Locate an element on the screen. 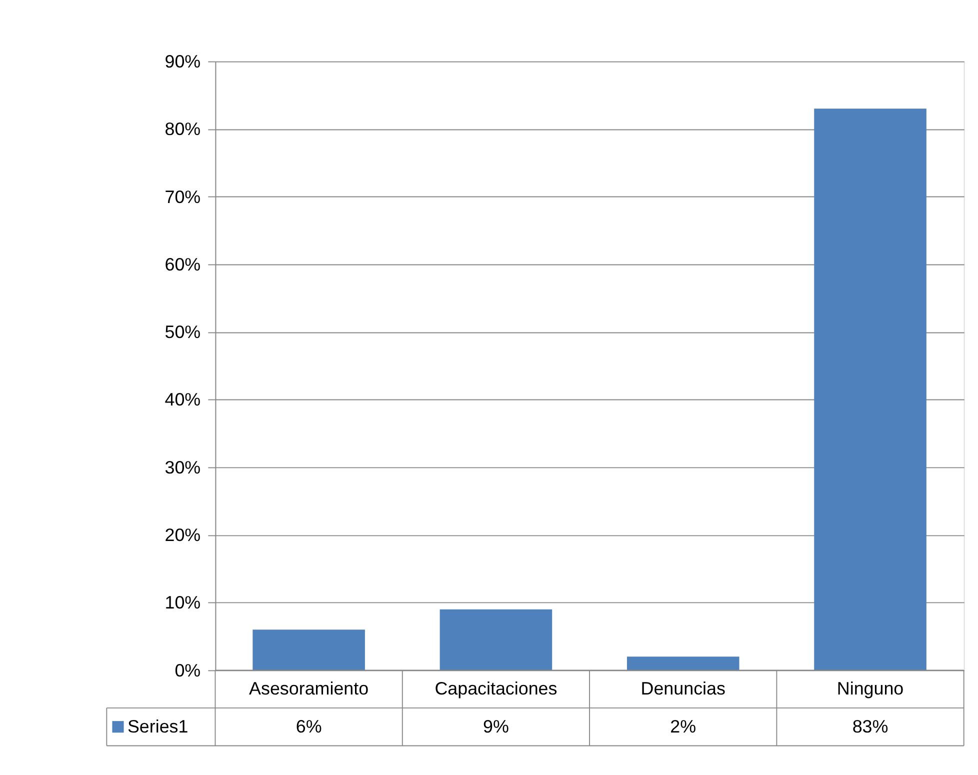 This screenshot has height=775, width=978. y-tick-label: 40% is located at coordinates (182, 400).